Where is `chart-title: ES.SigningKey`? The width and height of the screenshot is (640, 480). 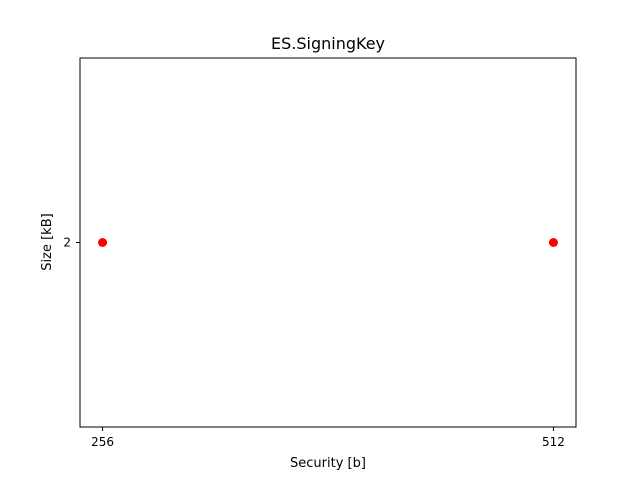 chart-title: ES.SigningKey is located at coordinates (328, 43).